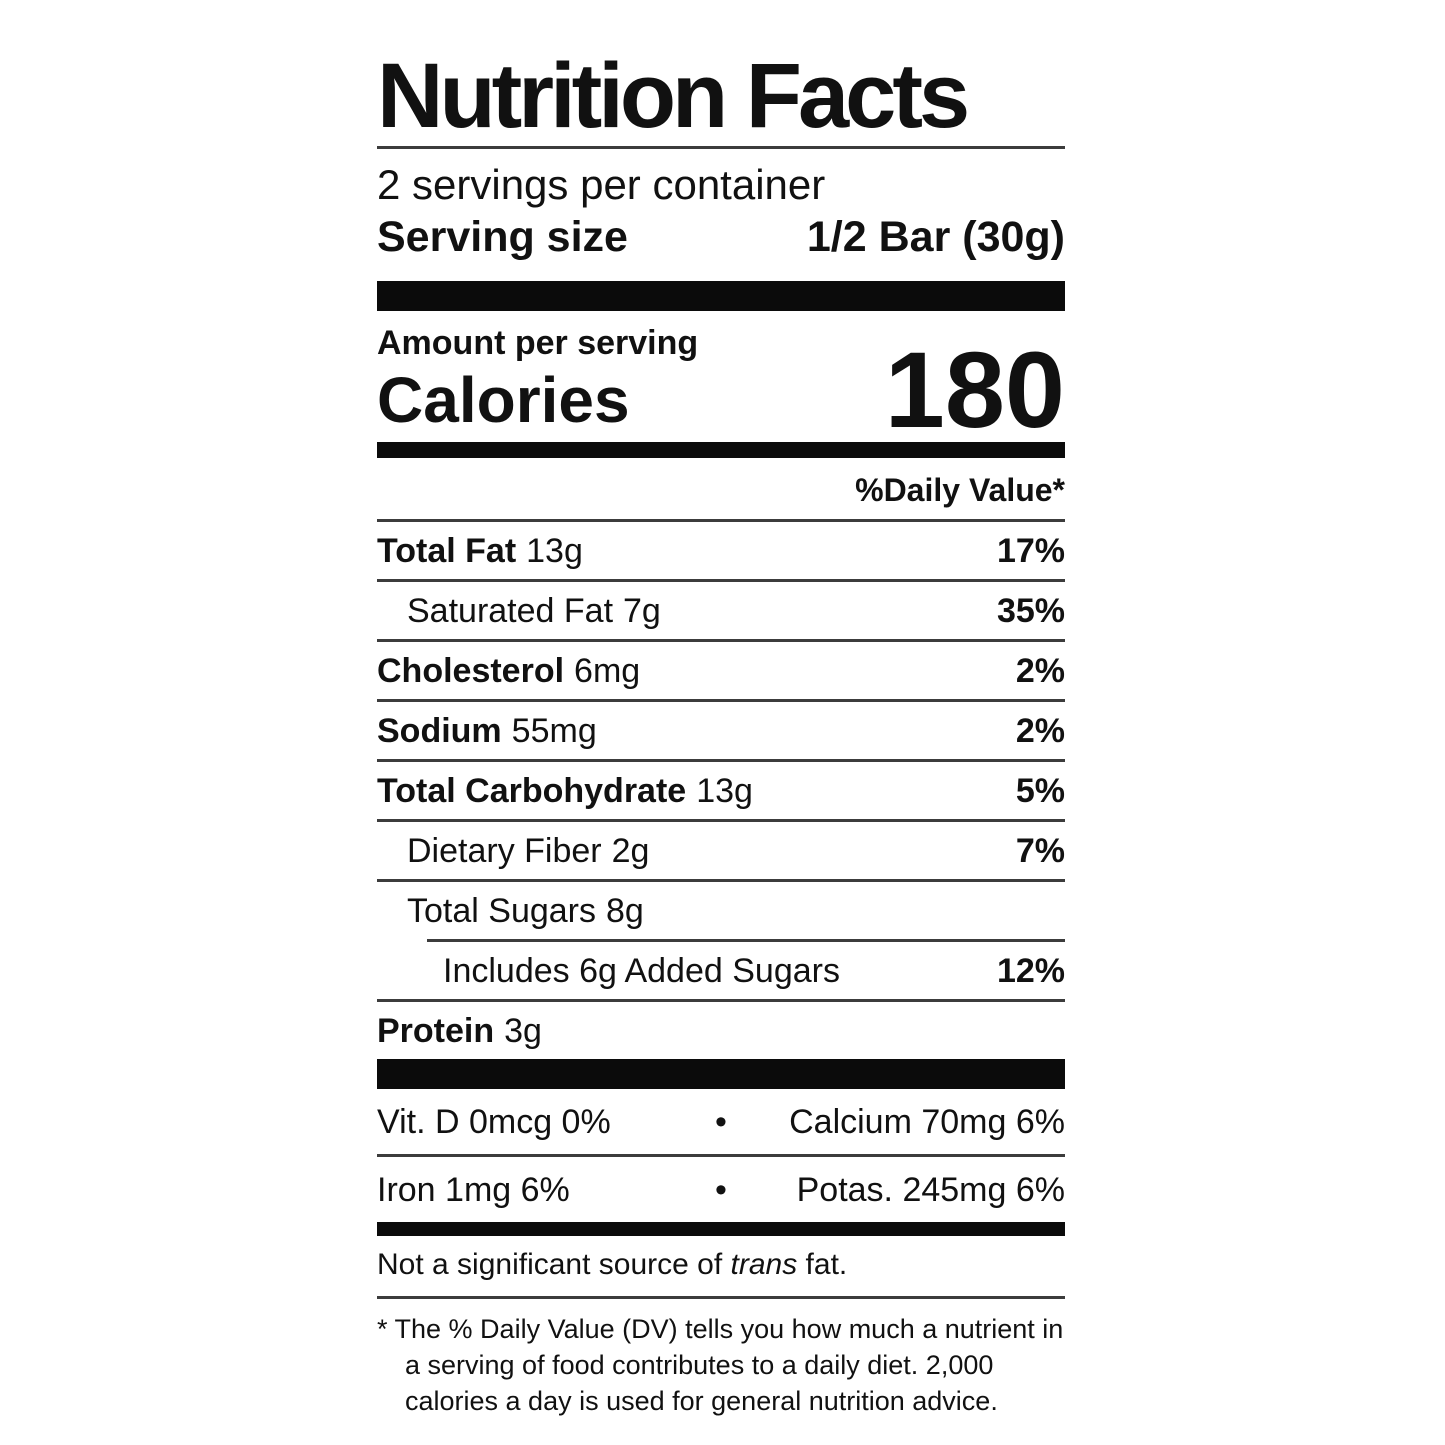 This screenshot has height=1445, width=1445. Describe the element at coordinates (721, 910) in the screenshot. I see `nutrient-row: Total Sugars 8g` at that location.